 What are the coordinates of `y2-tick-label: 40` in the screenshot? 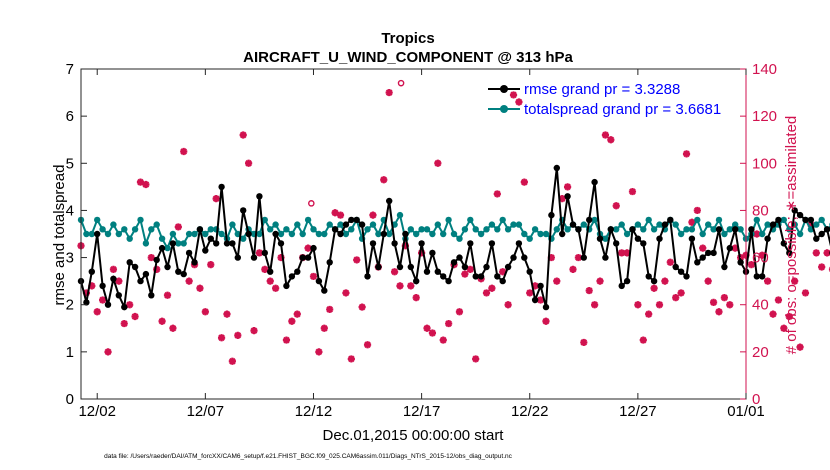 It's located at (760, 305).